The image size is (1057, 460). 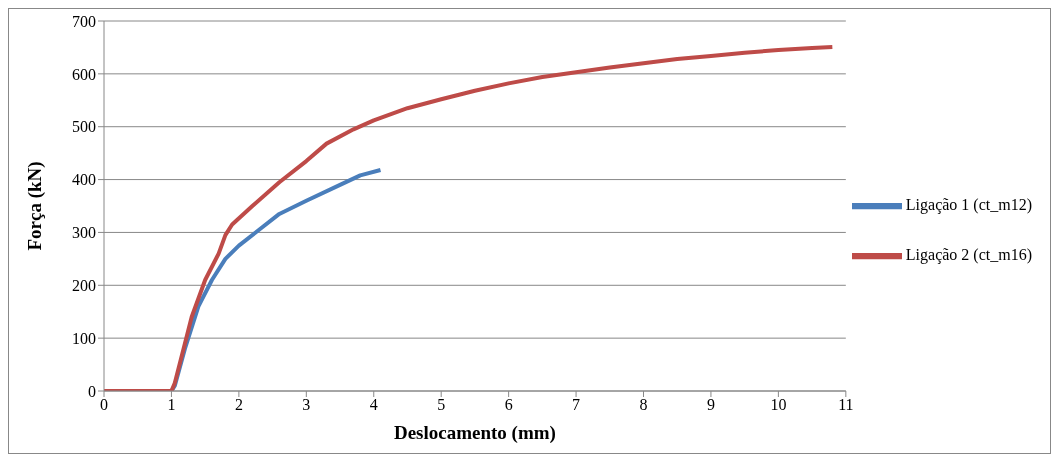 I want to click on x-axis-title: Deslocamento (mm), so click(x=474, y=433).